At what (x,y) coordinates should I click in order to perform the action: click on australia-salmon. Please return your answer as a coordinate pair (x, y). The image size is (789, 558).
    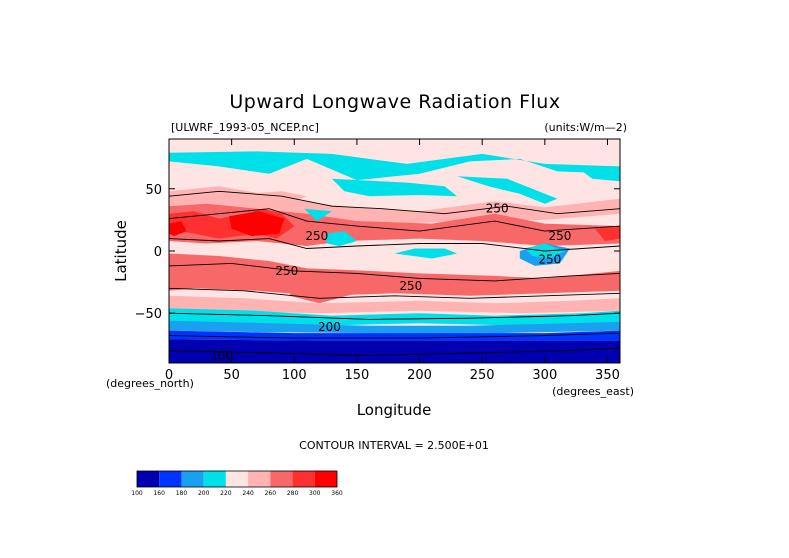
    Looking at the image, I should click on (323, 294).